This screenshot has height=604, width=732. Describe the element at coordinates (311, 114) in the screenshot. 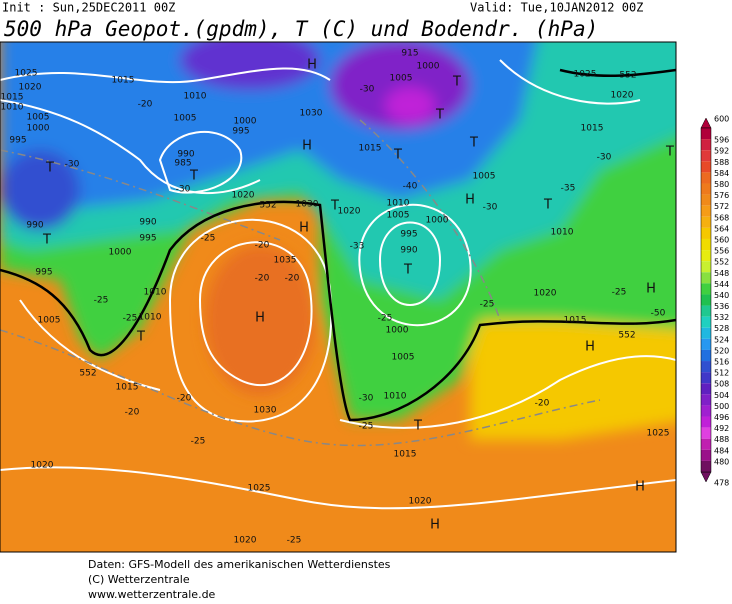

I see `contour-label: 1030` at that location.